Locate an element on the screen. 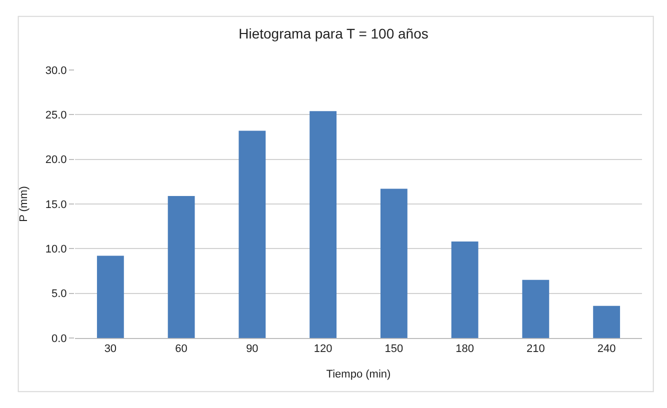 This screenshot has height=408, width=667. y-tick-label: 20.0 is located at coordinates (56, 160).